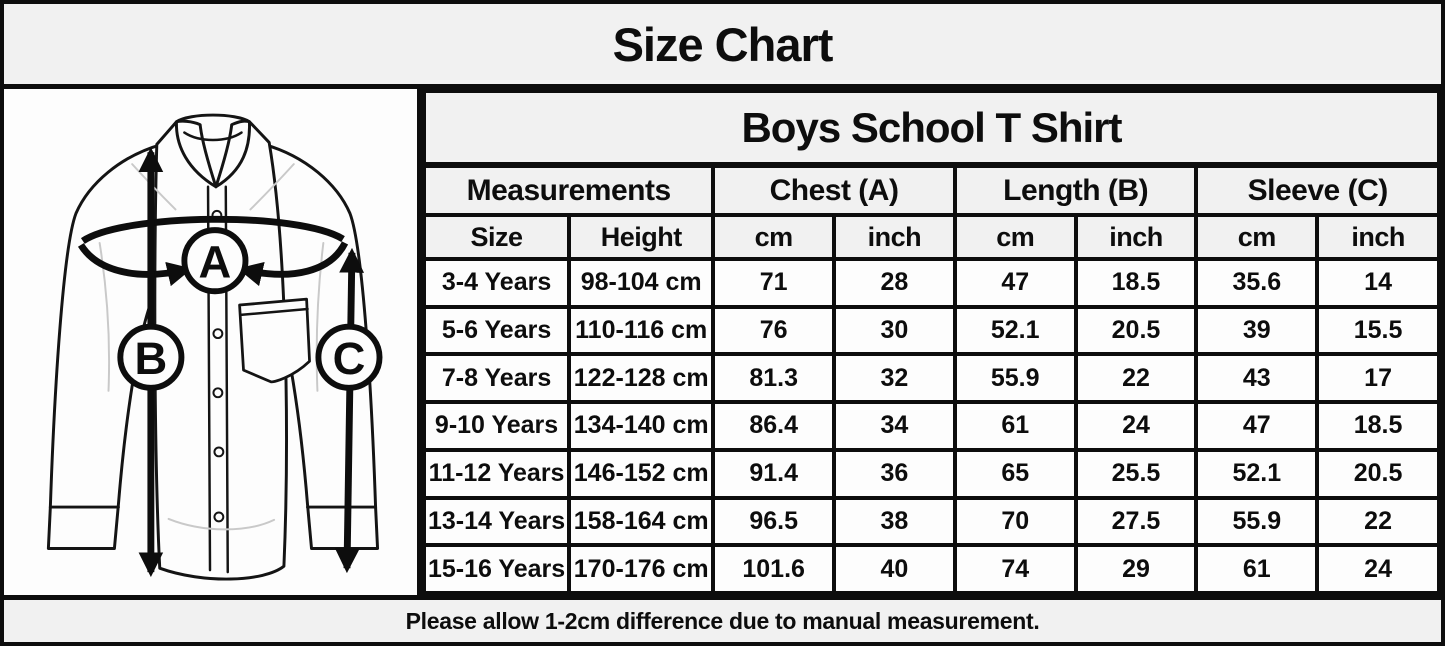 The image size is (1445, 646). Describe the element at coordinates (1378, 283) in the screenshot. I see `cell-sleeve-inch: 14` at that location.